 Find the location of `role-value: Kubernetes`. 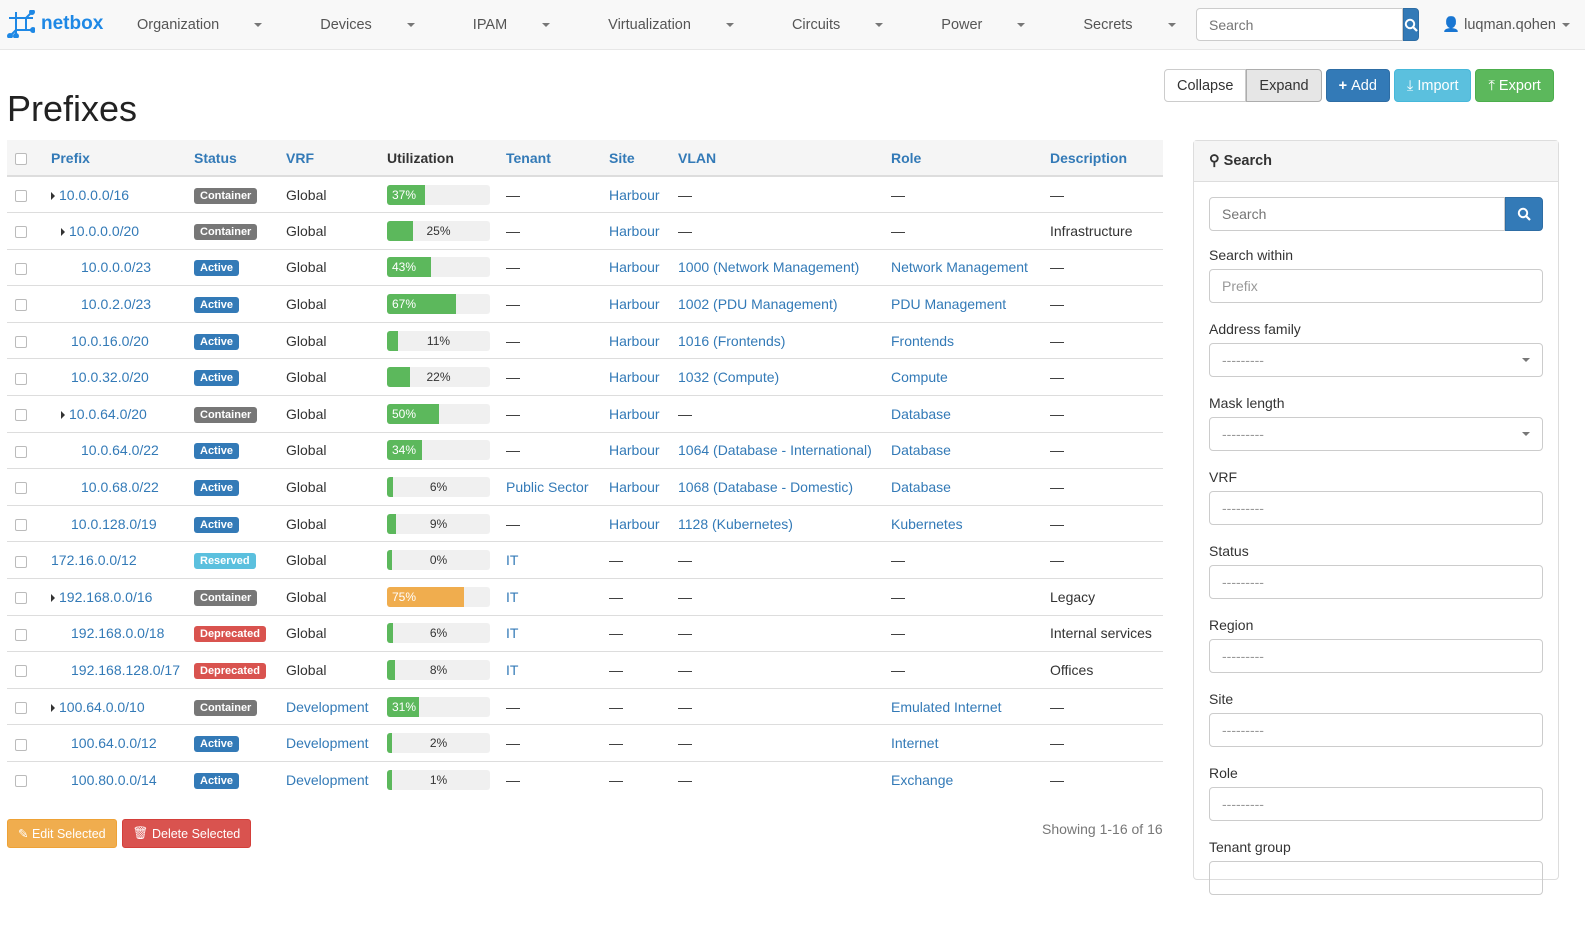

role-value: Kubernetes is located at coordinates (927, 523).